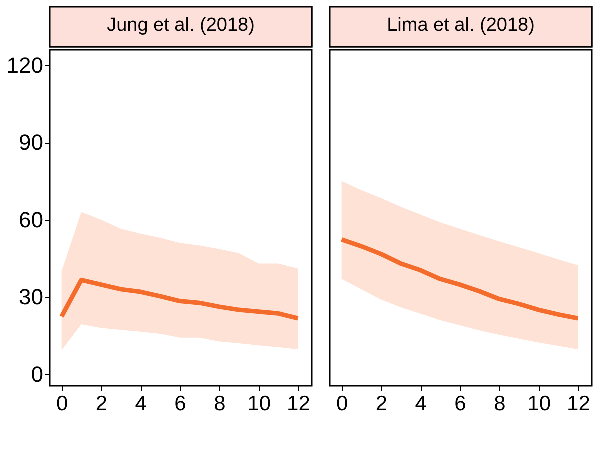 The image size is (614, 450). Describe the element at coordinates (37, 374) in the screenshot. I see `y-tick-label: 0` at that location.